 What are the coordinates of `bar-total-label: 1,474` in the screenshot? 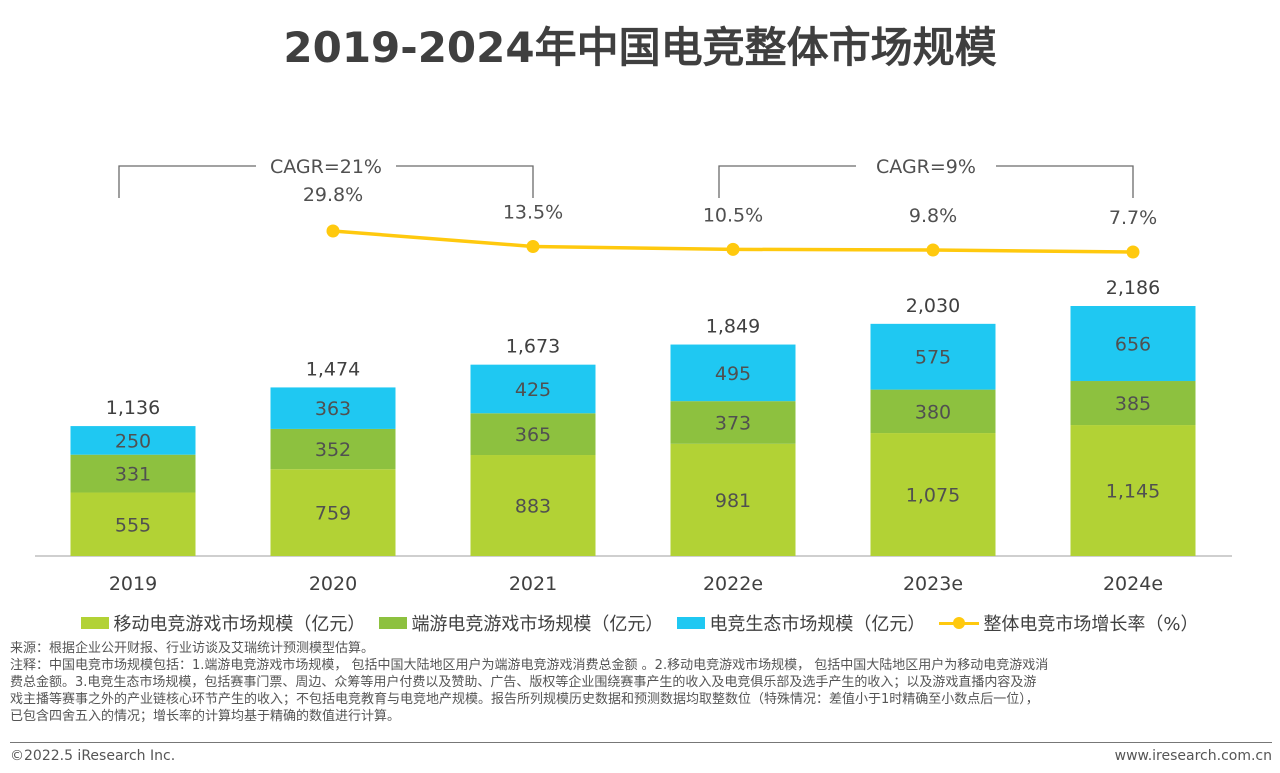 It's located at (333, 369).